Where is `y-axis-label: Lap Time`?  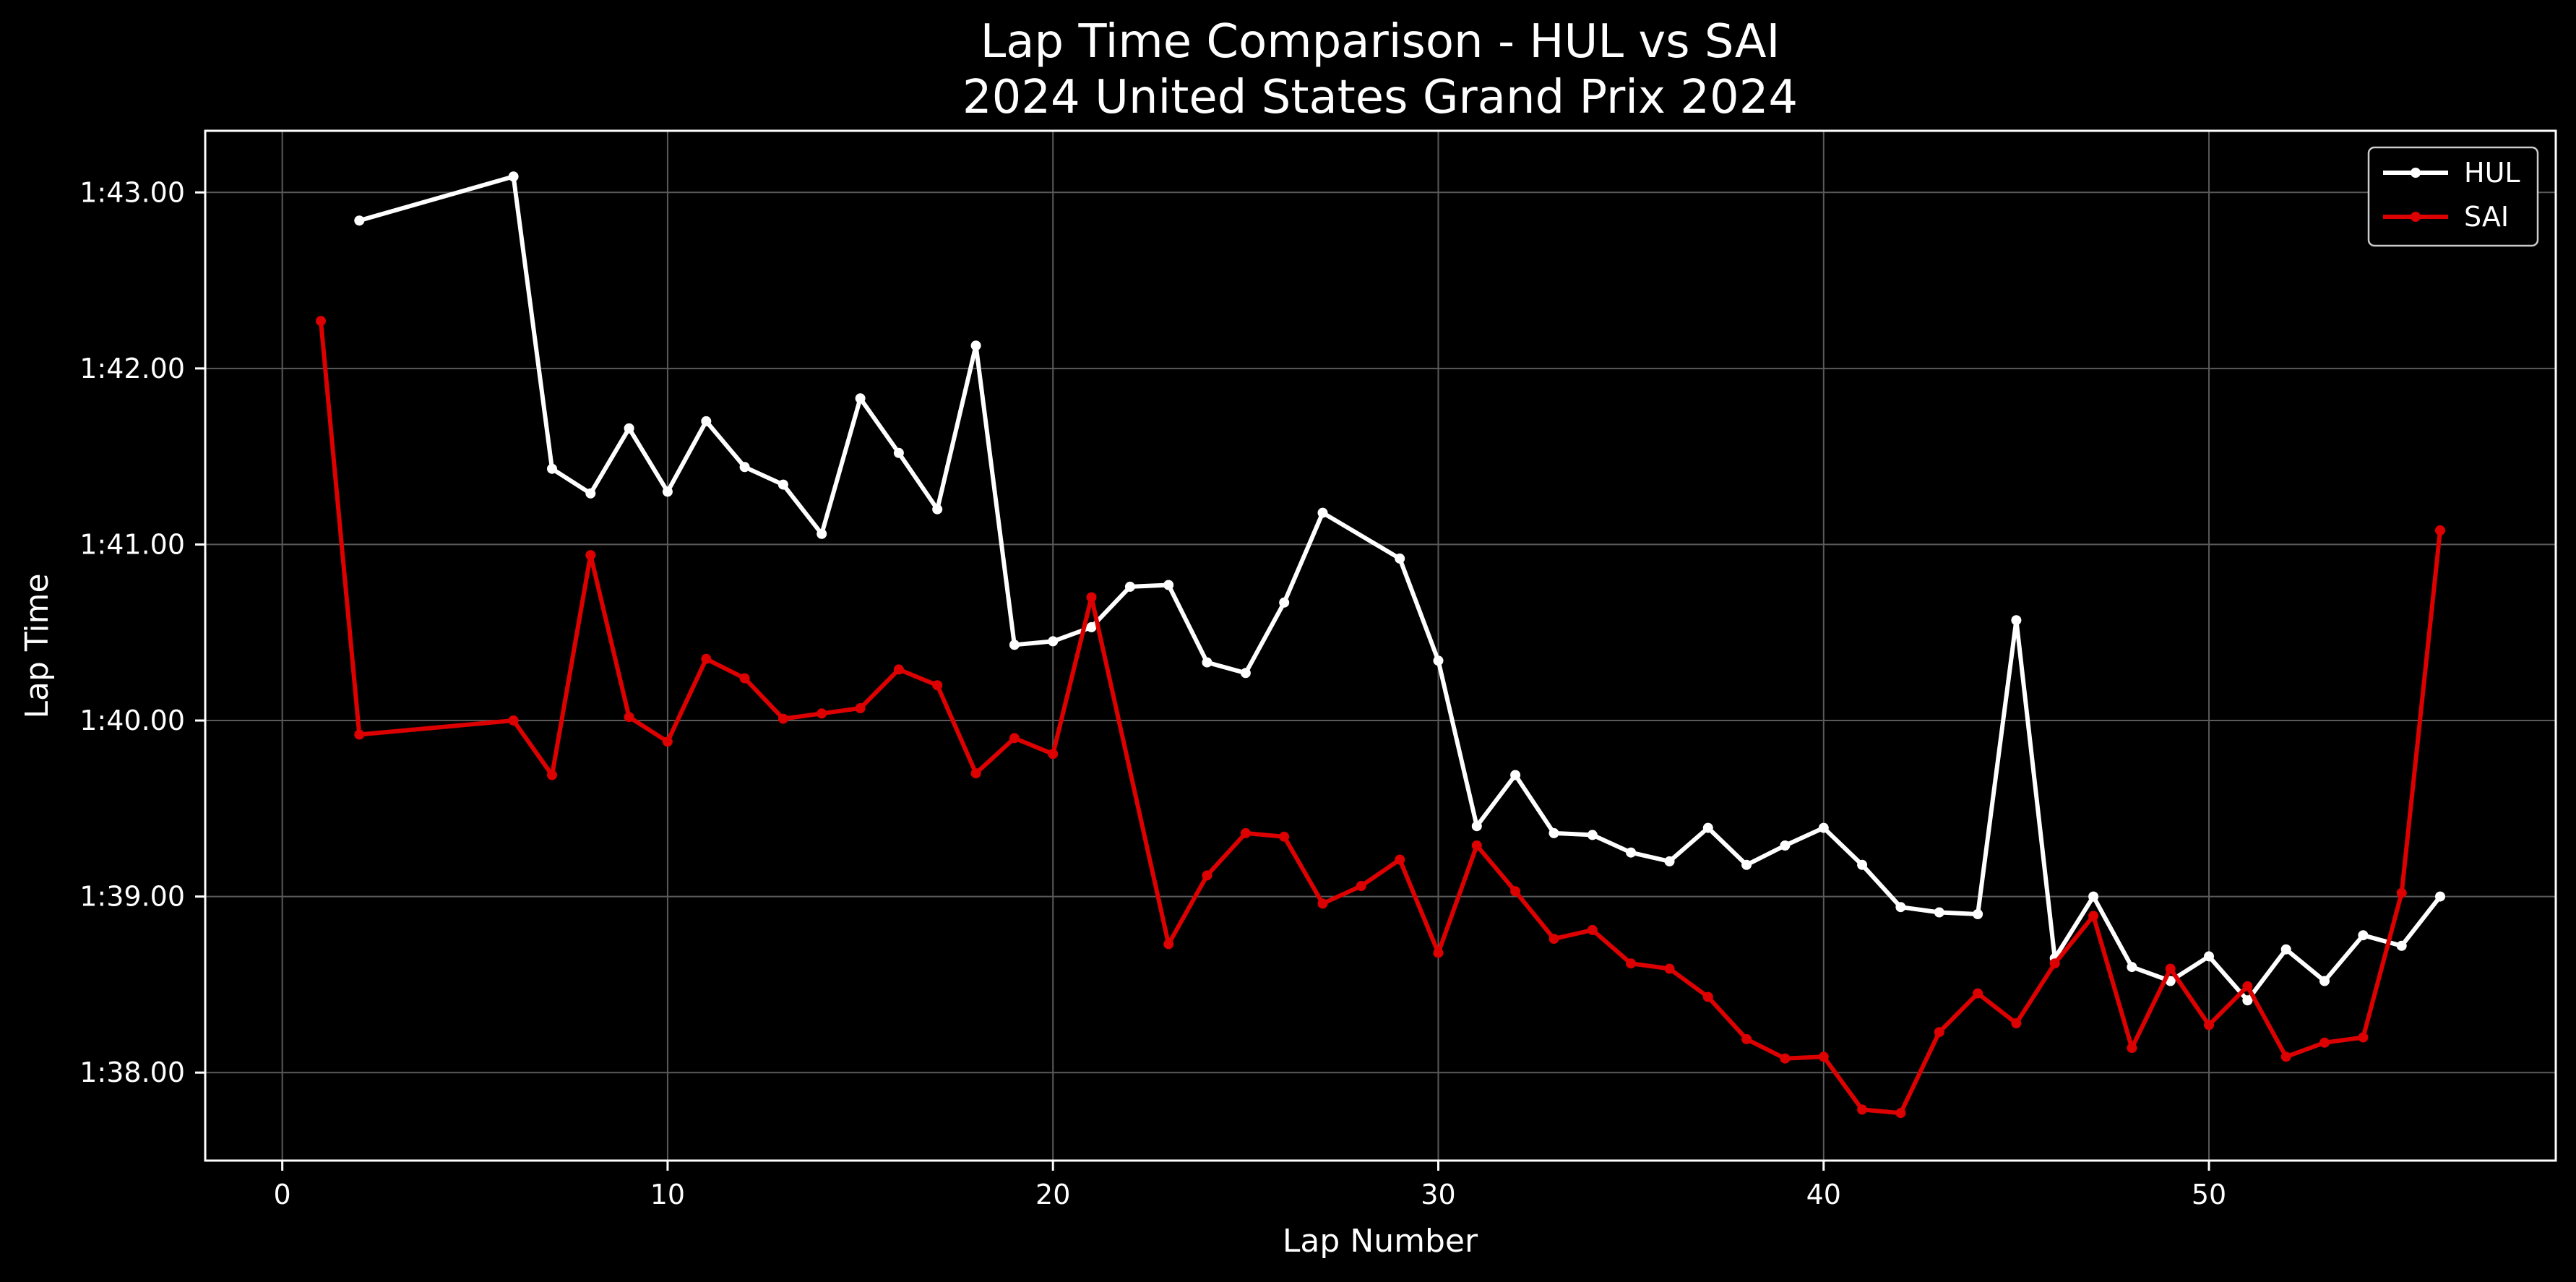
y-axis-label: Lap Time is located at coordinates (37, 645).